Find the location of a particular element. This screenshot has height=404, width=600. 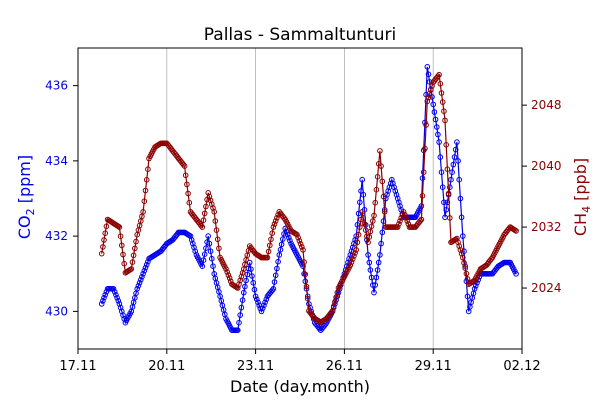

x-tick-label: 29.11 is located at coordinates (433, 366).